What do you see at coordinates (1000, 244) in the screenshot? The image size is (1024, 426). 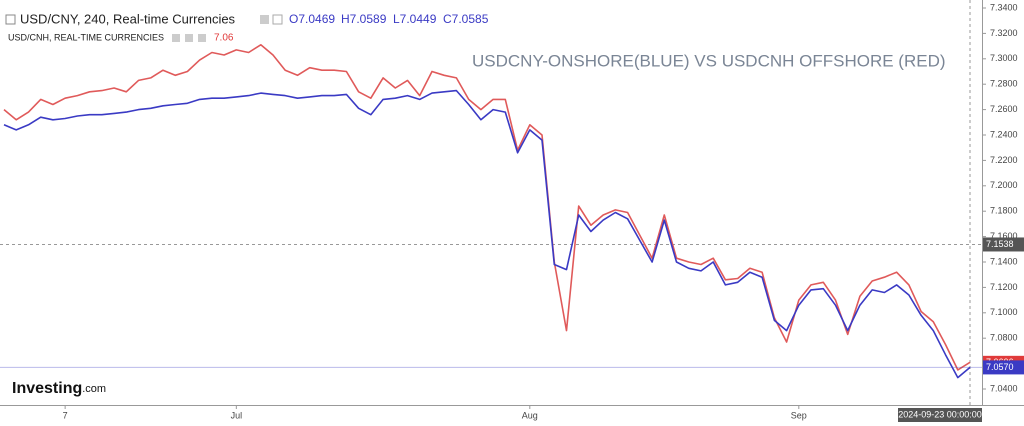 I see `crosshair-tag-label: 7.1538` at bounding box center [1000, 244].